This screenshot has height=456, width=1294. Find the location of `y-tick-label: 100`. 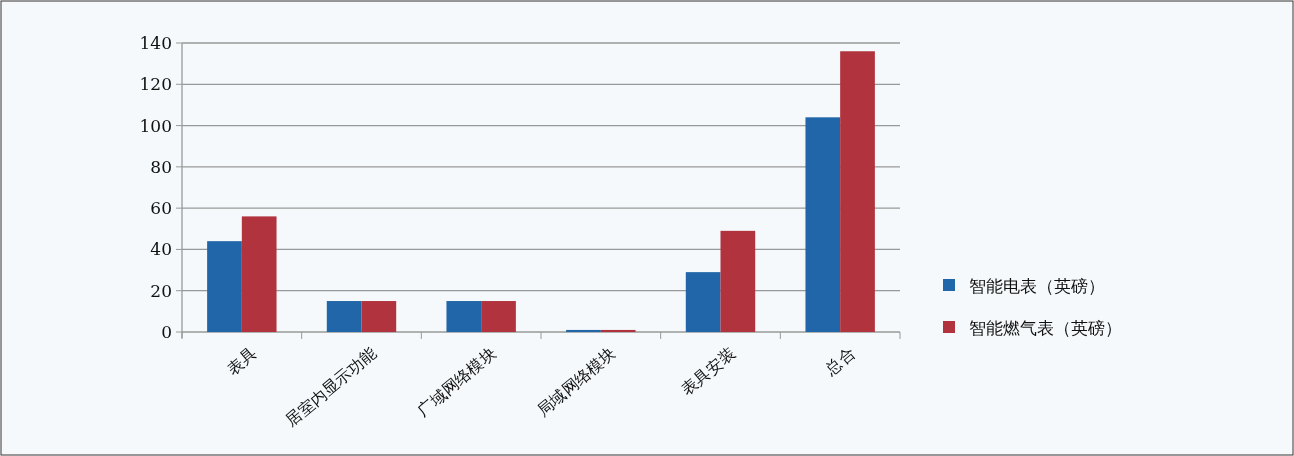

y-tick-label: 100 is located at coordinates (155, 125).